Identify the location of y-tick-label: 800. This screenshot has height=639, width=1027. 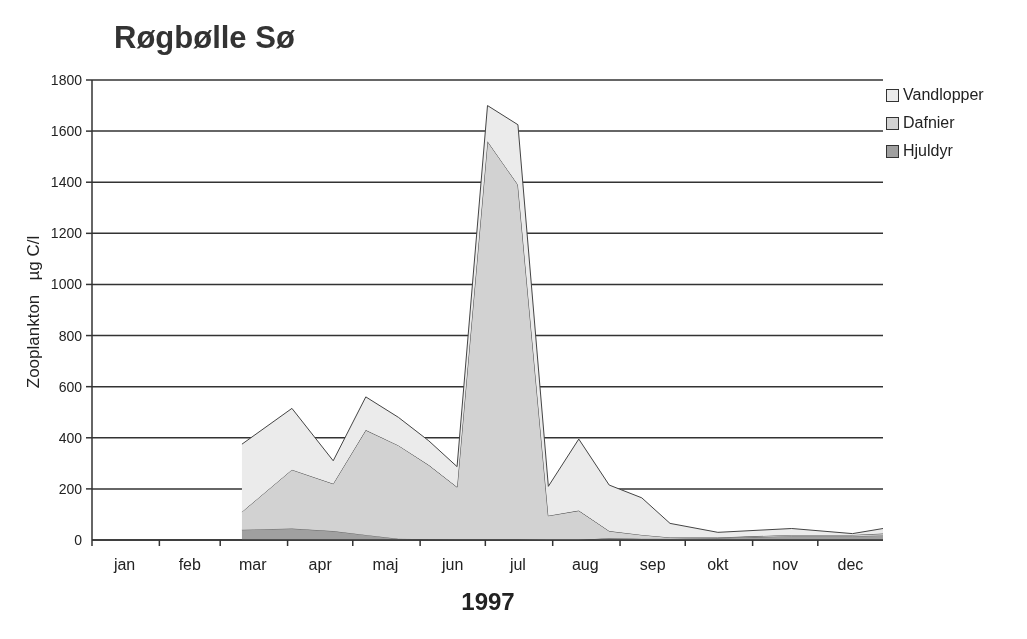
(70, 335).